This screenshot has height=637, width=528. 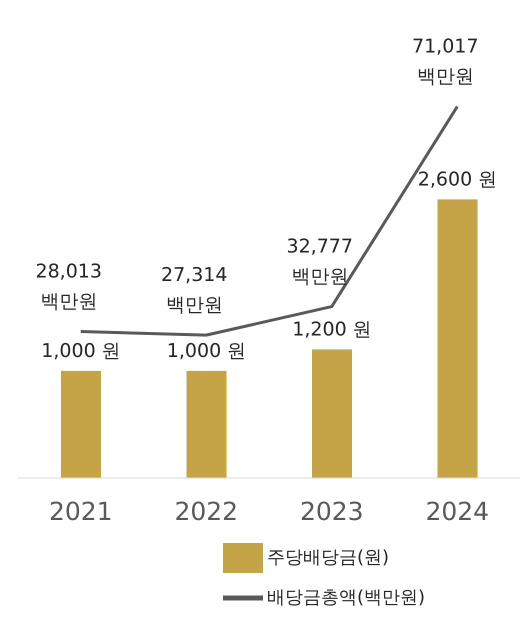 What do you see at coordinates (80, 511) in the screenshot?
I see `x-tick-label: 2021` at bounding box center [80, 511].